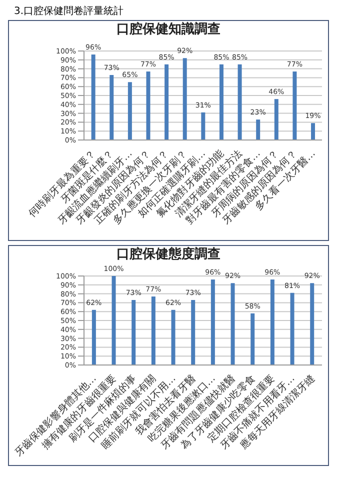 This screenshot has width=339, height=480. I want to click on chart-title: 口腔保健知識調查, so click(169, 30).